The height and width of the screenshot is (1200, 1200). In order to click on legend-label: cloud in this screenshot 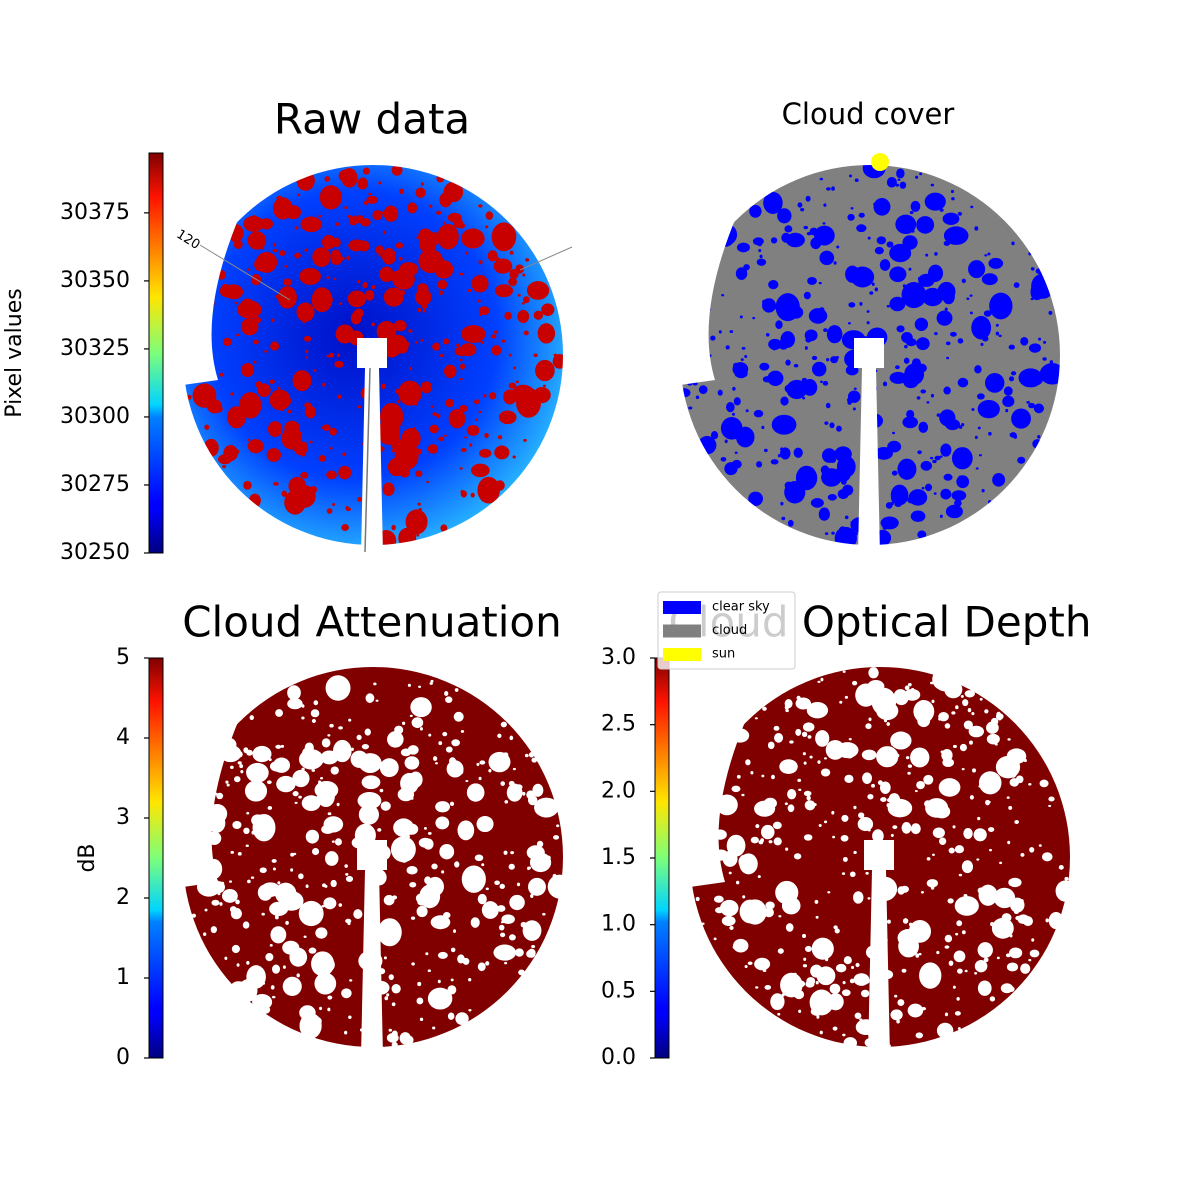, I will do `click(729, 630)`.